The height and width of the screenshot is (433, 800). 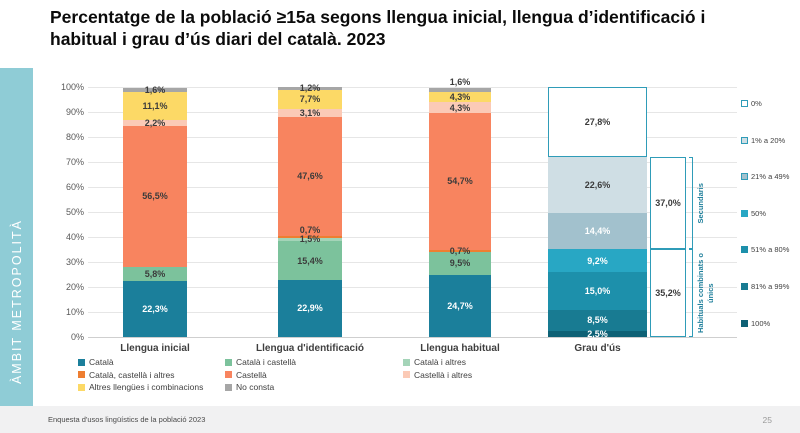 I want to click on bar-segment-value-label: 2,2%, so click(x=155, y=122).